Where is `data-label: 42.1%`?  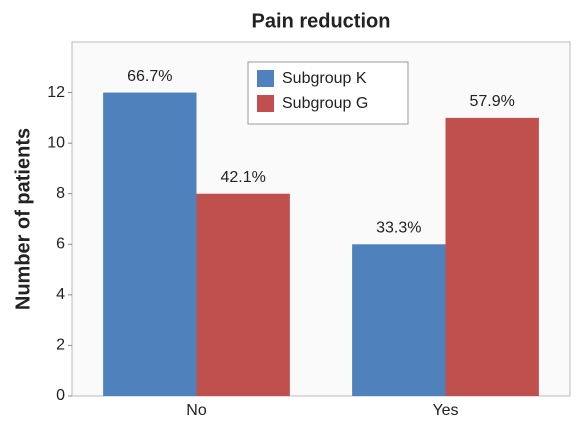
data-label: 42.1% is located at coordinates (243, 177).